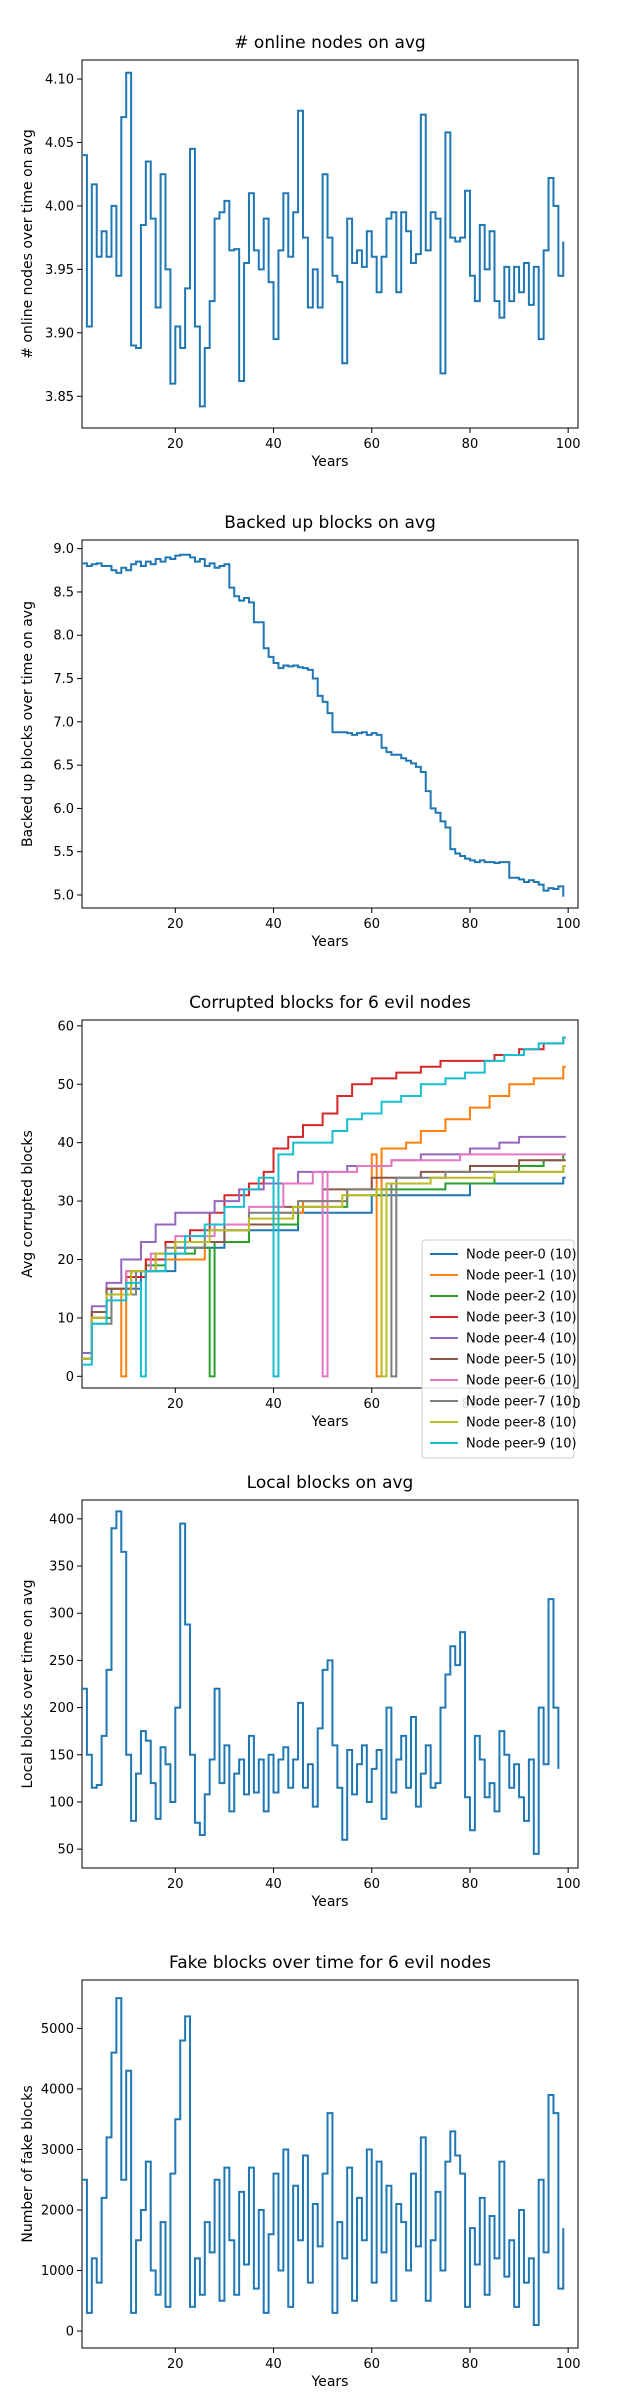  Describe the element at coordinates (65, 1202) in the screenshot. I see `y-tick-label: 30` at that location.